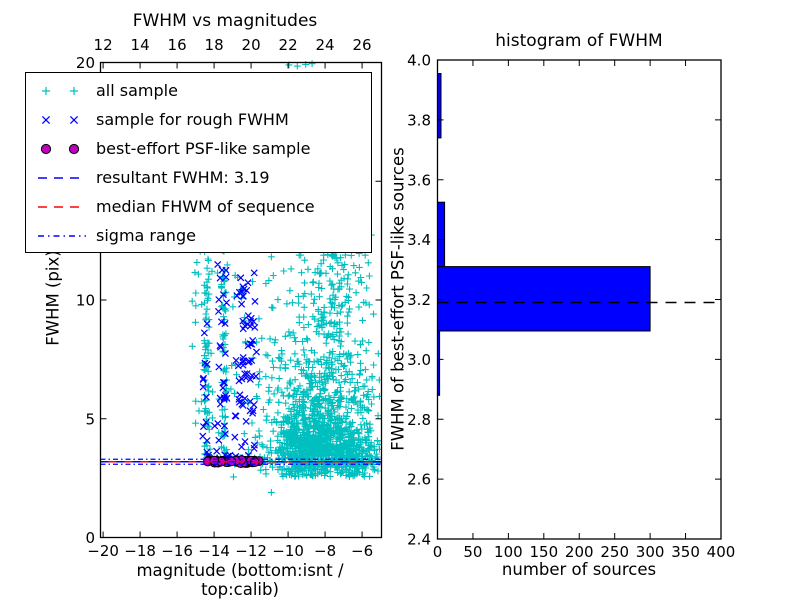 The width and height of the screenshot is (800, 600). I want to click on tick-label: 300, so click(650, 552).